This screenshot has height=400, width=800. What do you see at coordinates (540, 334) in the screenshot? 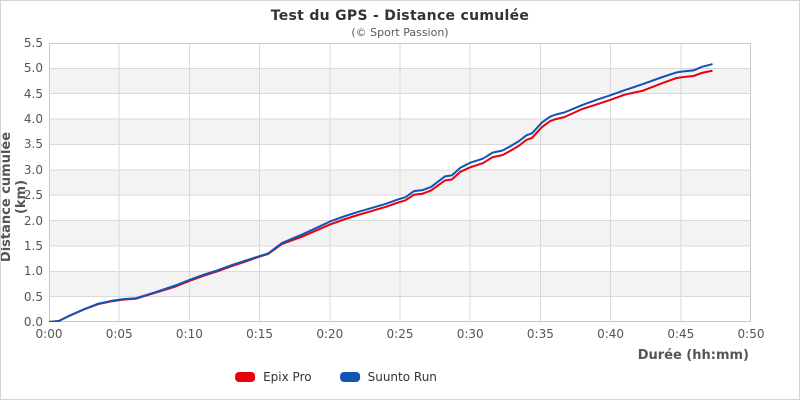
I see `x-tick-label: 0:35` at bounding box center [540, 334].